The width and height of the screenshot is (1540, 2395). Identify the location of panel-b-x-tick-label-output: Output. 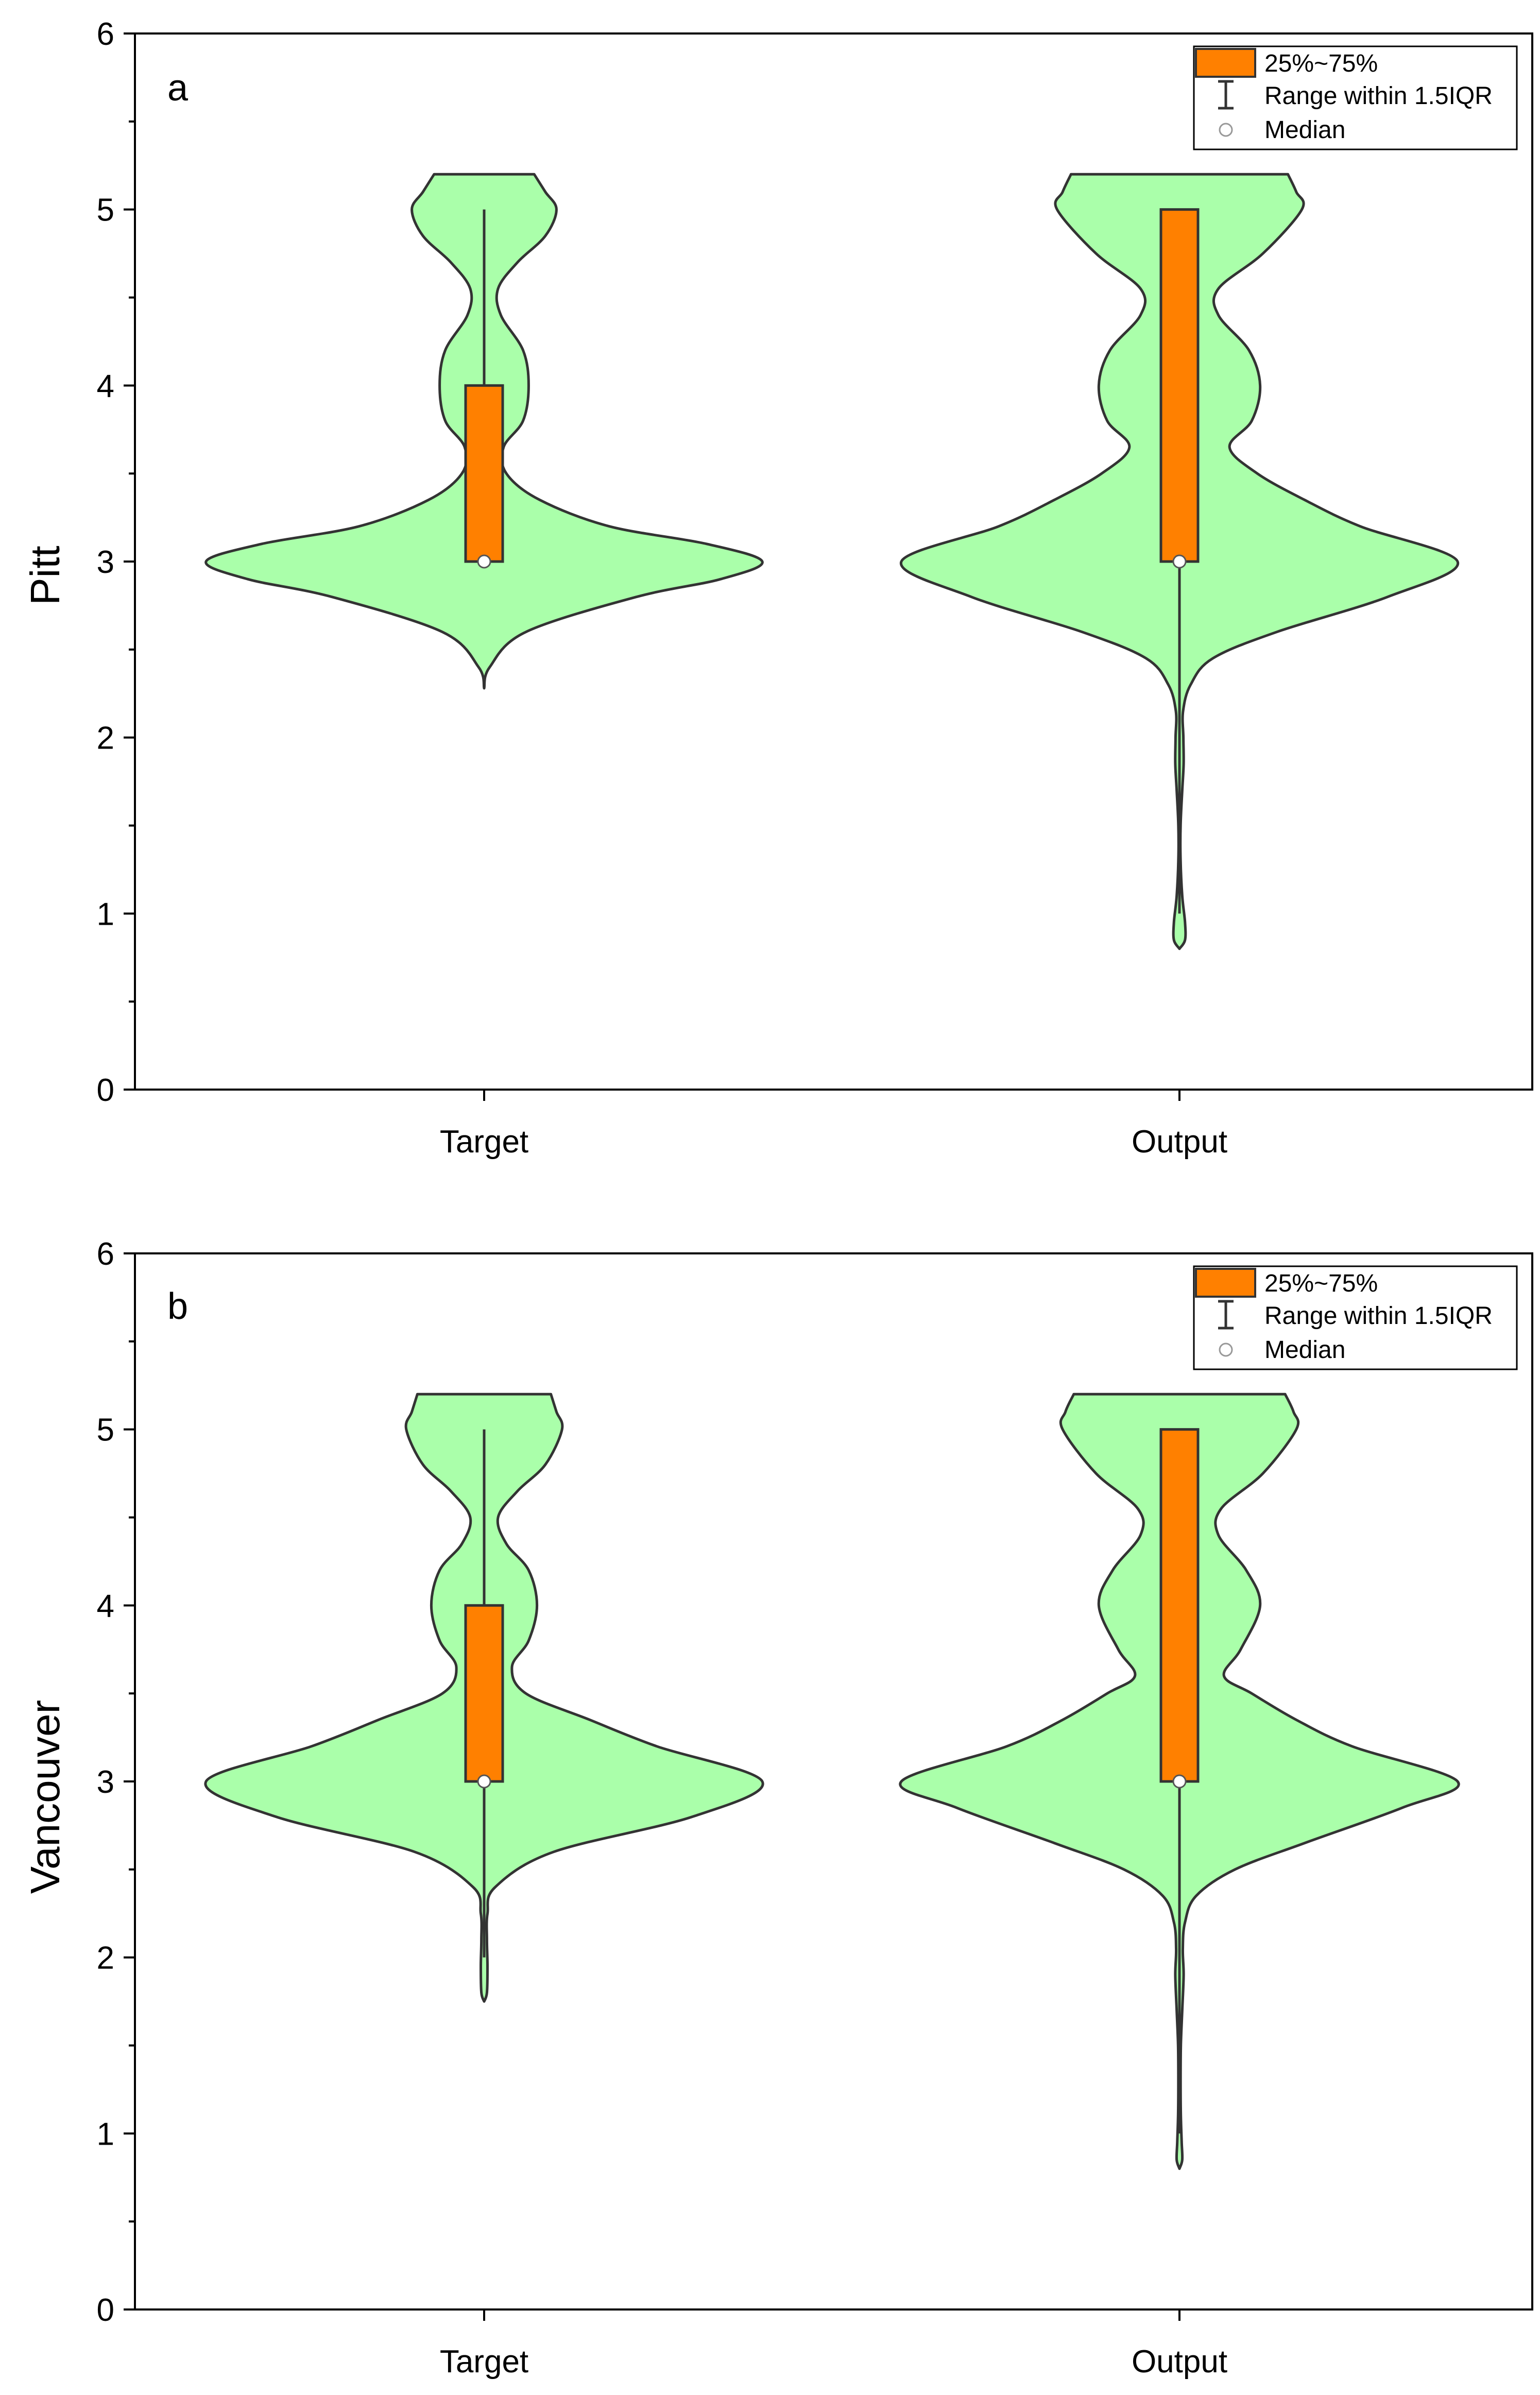
(1179, 2362).